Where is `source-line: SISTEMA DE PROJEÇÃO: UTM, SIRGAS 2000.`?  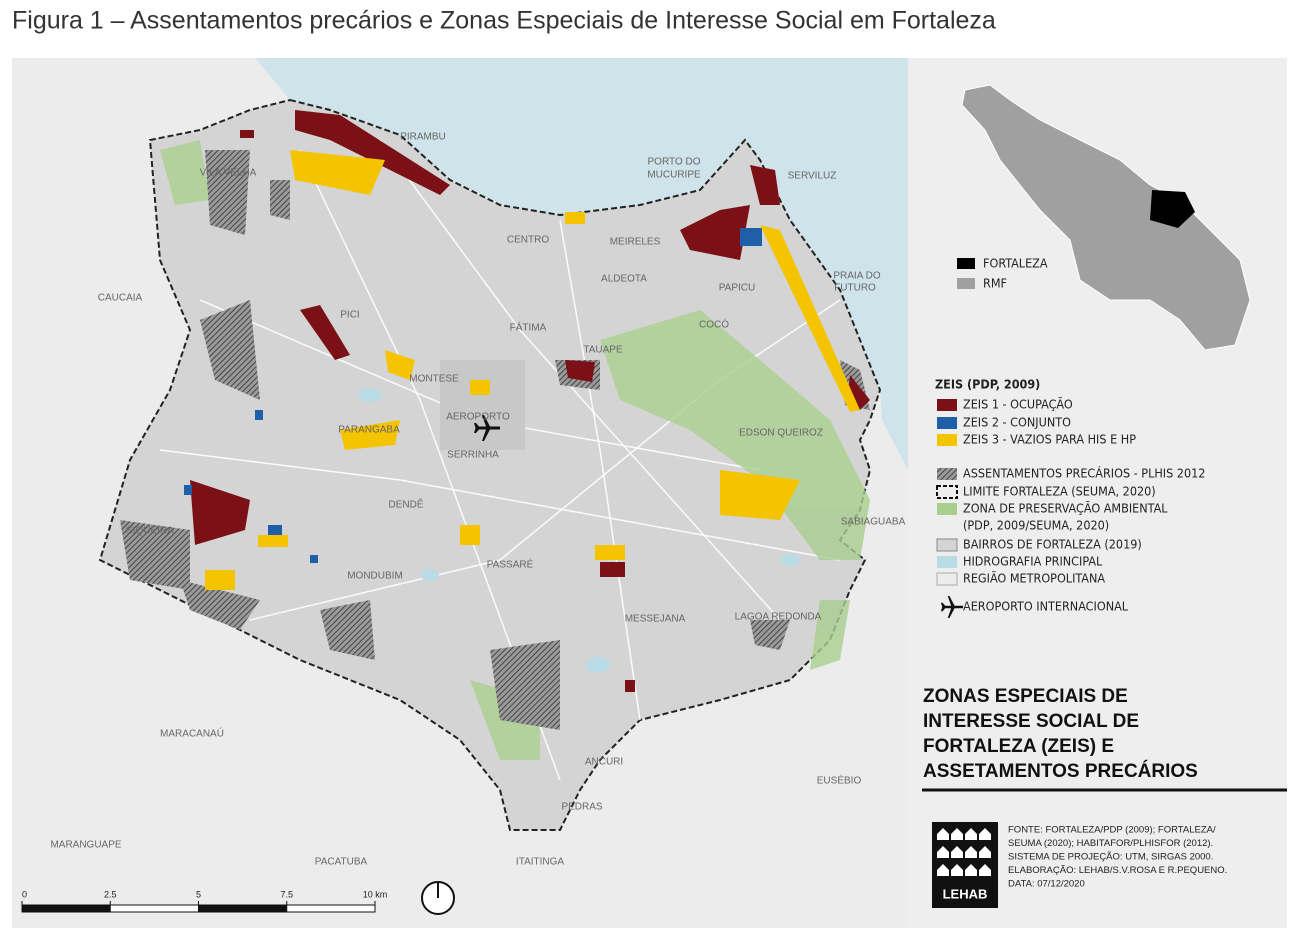 source-line: SISTEMA DE PROJEÇÃO: UTM, SIRGAS 2000. is located at coordinates (1110, 857).